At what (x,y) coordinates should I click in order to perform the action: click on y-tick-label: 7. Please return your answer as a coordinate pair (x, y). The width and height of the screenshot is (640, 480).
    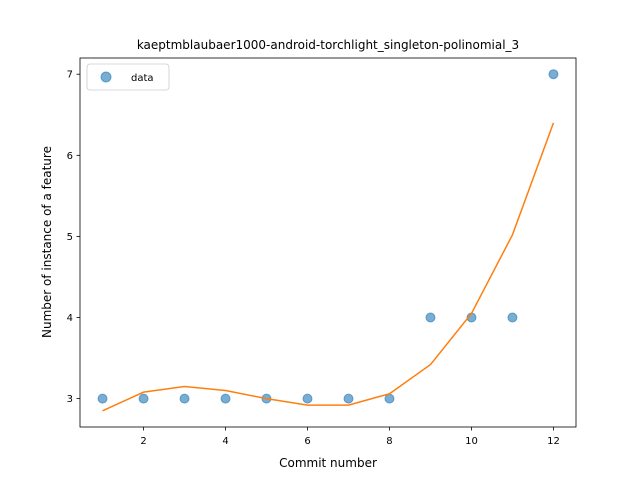
    Looking at the image, I should click on (70, 75).